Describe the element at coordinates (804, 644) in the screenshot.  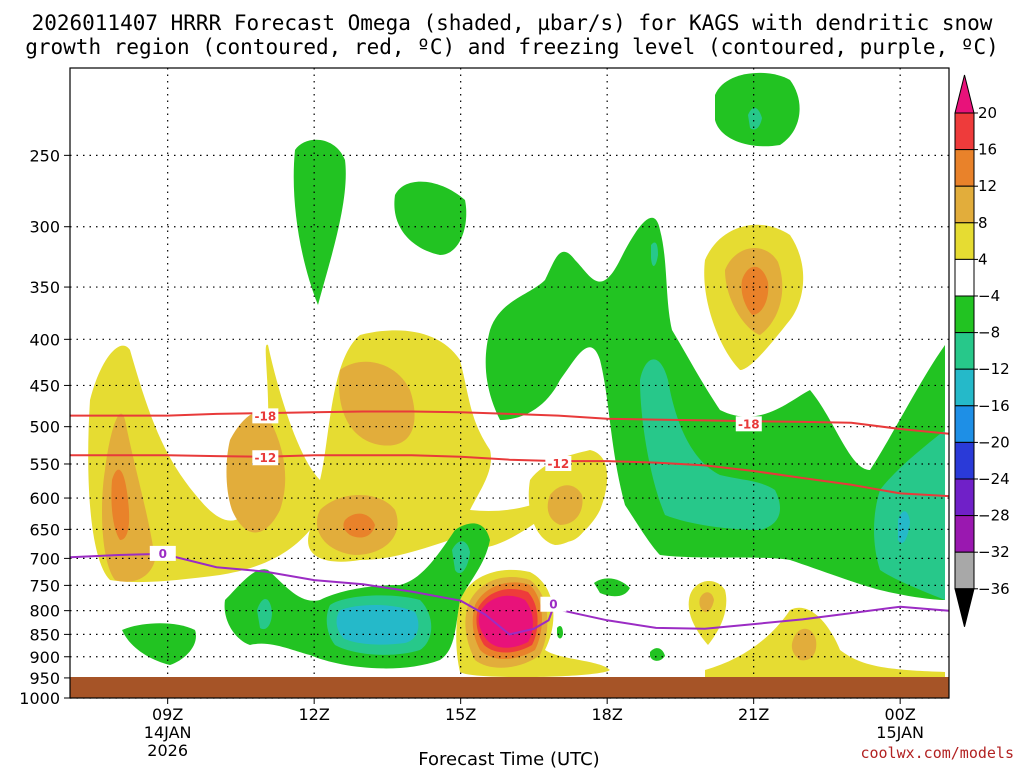
I see `shade-up-bottom-right-mid` at that location.